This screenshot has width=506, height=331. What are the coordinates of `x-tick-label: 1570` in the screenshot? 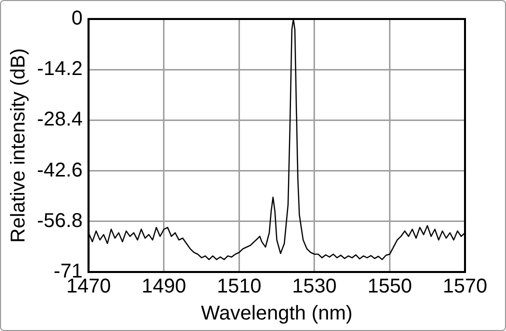 It's located at (465, 287).